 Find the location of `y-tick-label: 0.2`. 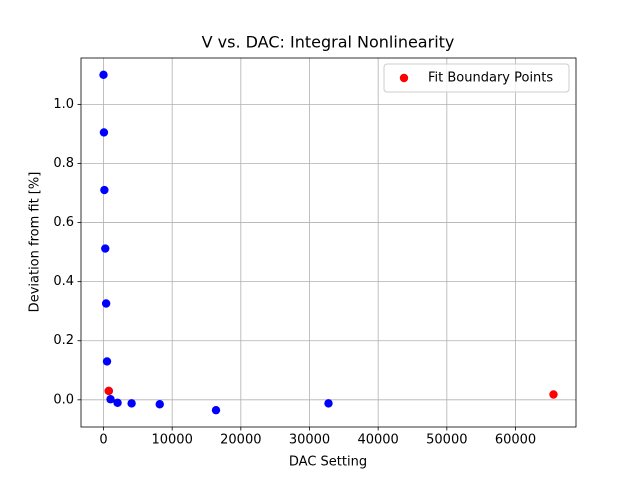

y-tick-label: 0.2 is located at coordinates (63, 340).